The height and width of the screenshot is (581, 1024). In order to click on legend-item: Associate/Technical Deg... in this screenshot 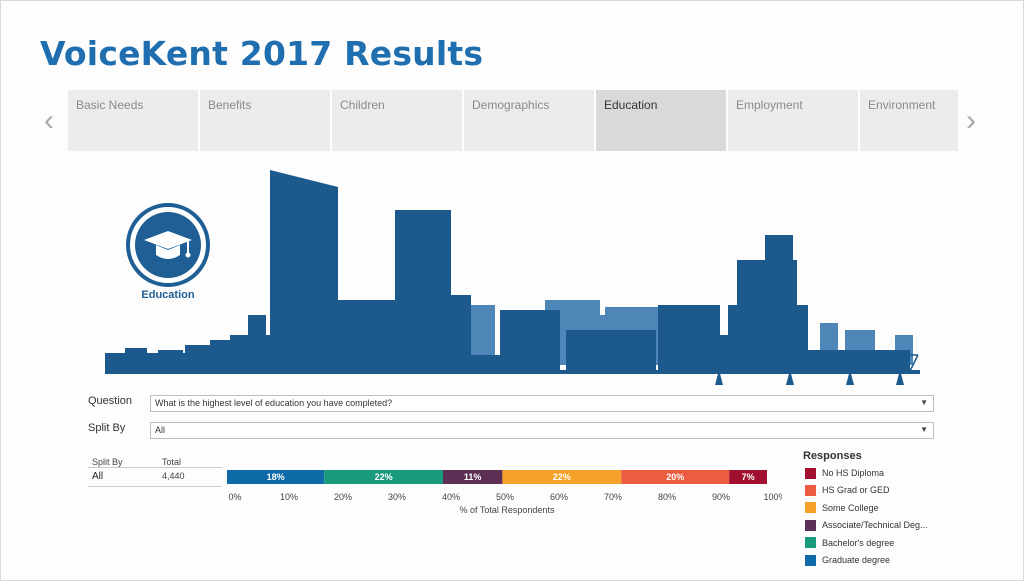, I will do `click(866, 525)`.